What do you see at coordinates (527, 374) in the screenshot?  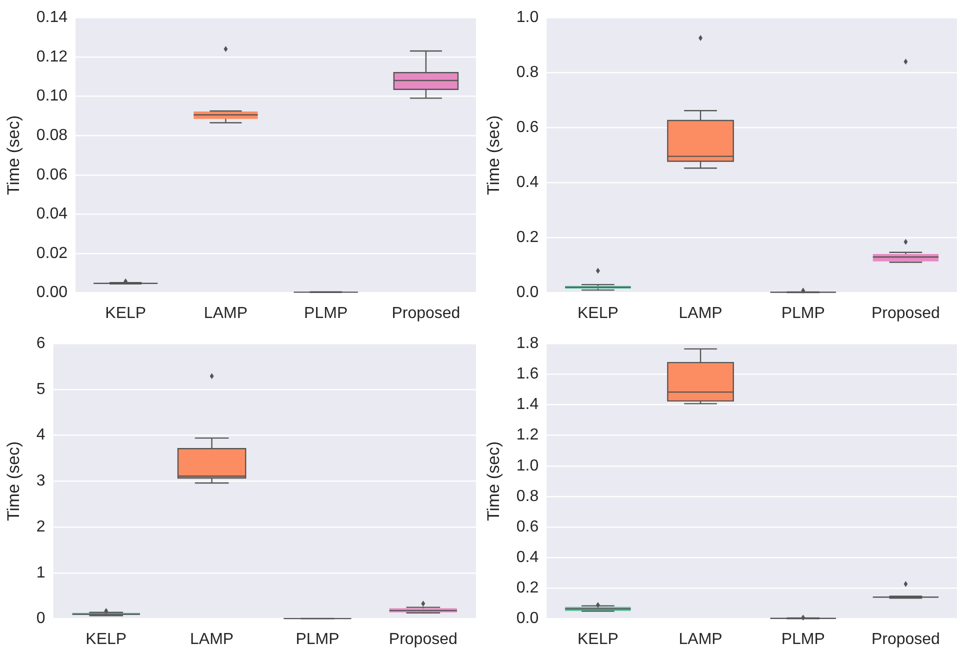 I see `y-tick-label: 1.6` at bounding box center [527, 374].